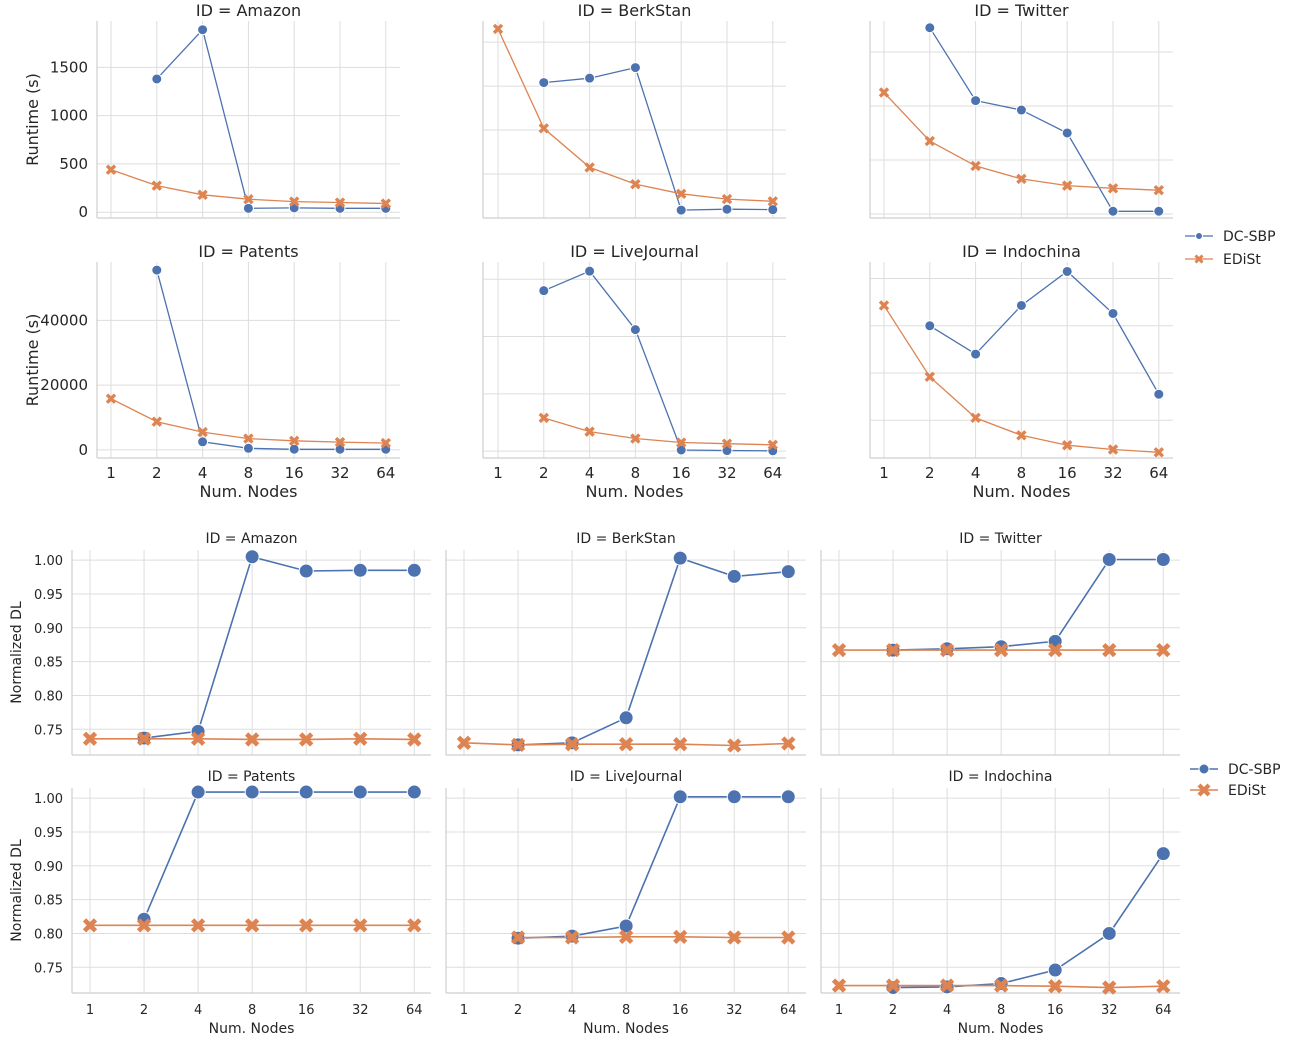  I want to click on runtime-panel-twitter: ID = Twitter, so click(1021, 110).